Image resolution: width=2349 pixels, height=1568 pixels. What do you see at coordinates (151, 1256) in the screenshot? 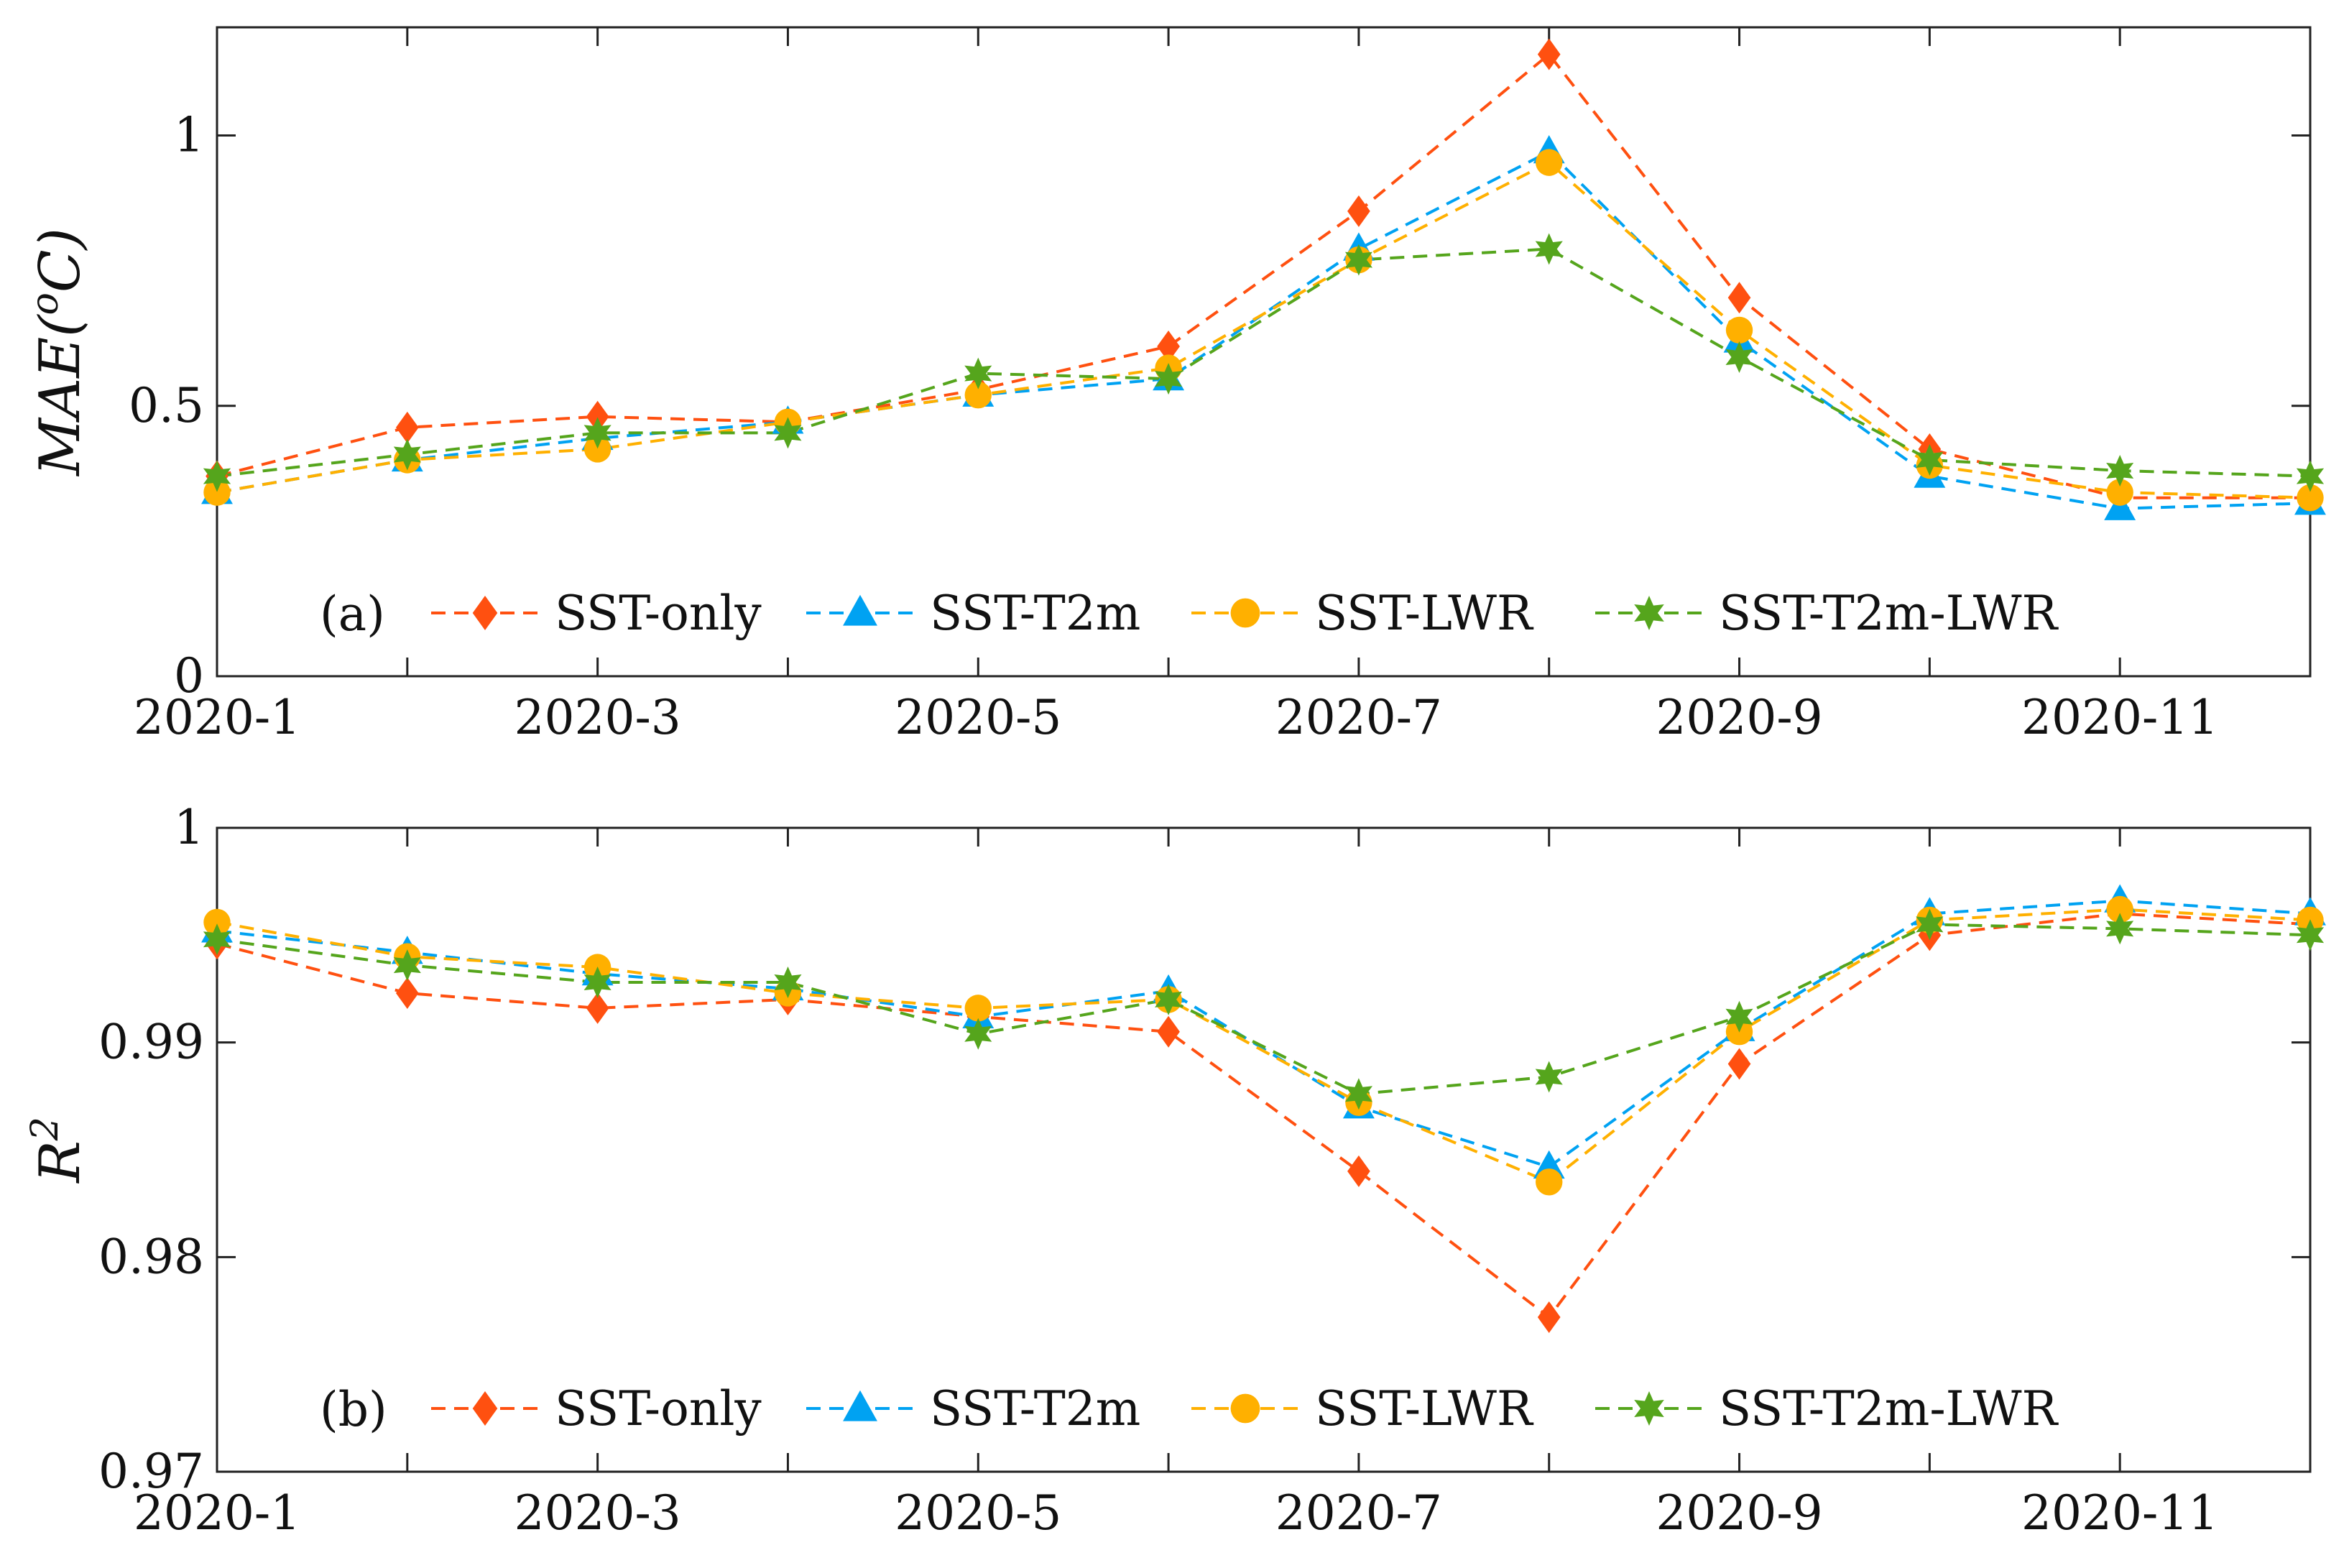
I see `y-tick-label: 0.98` at bounding box center [151, 1256].